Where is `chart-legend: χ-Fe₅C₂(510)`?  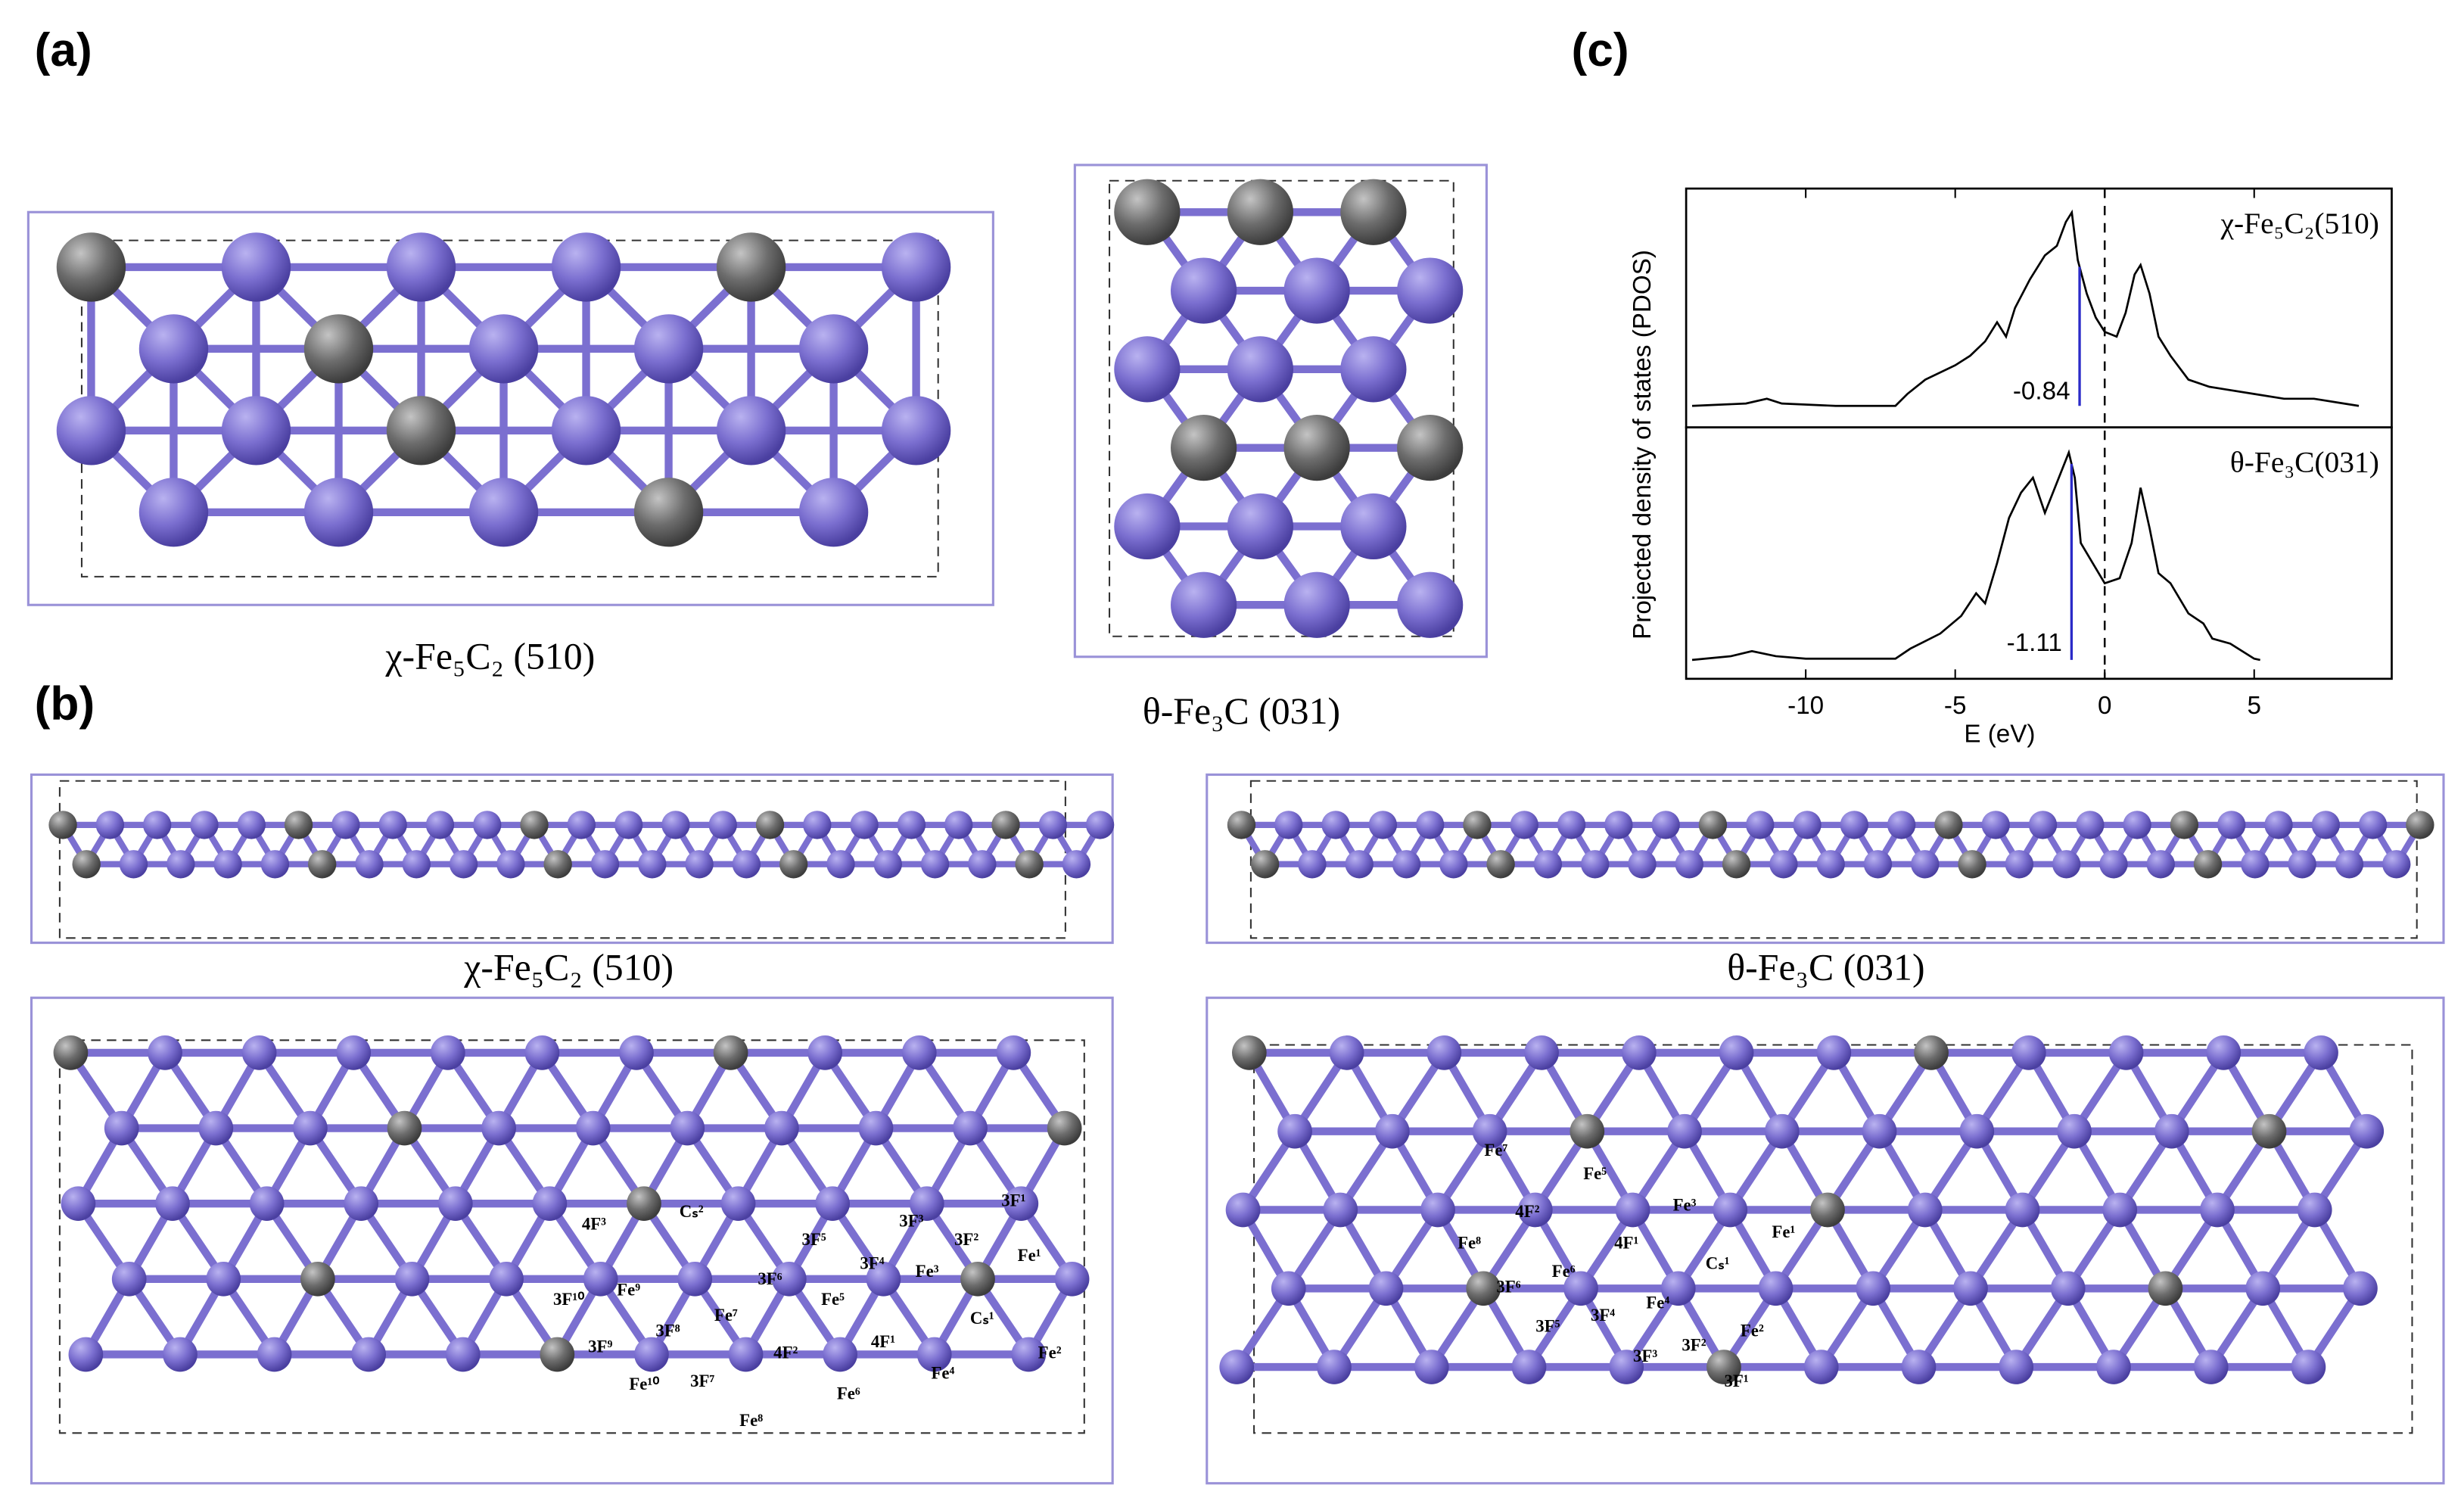
chart-legend: χ-Fe₅C₂(510) is located at coordinates (2299, 223).